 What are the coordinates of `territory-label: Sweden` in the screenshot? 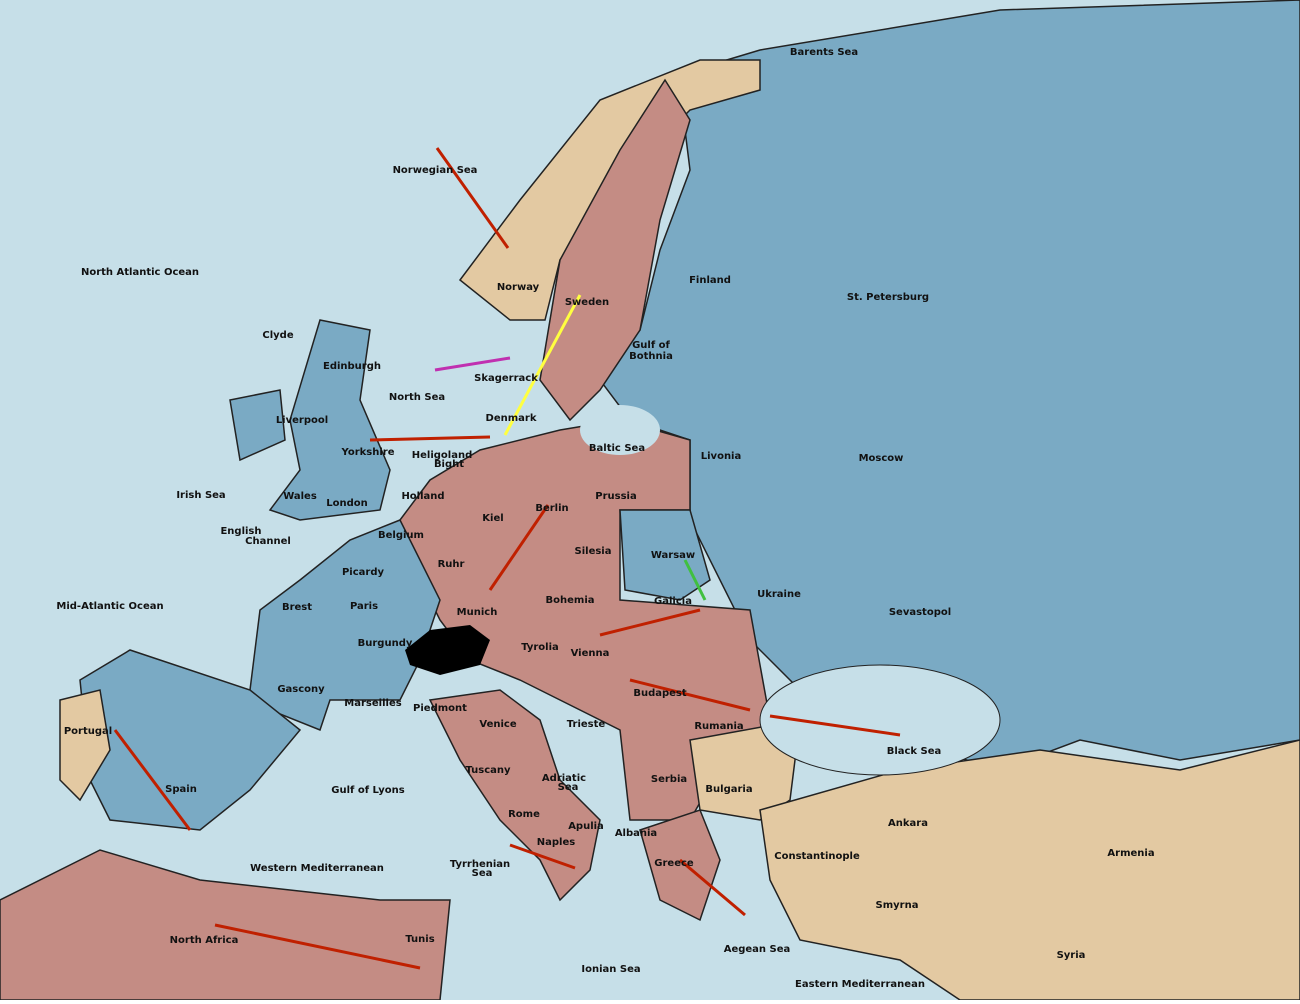 It's located at (587, 302).